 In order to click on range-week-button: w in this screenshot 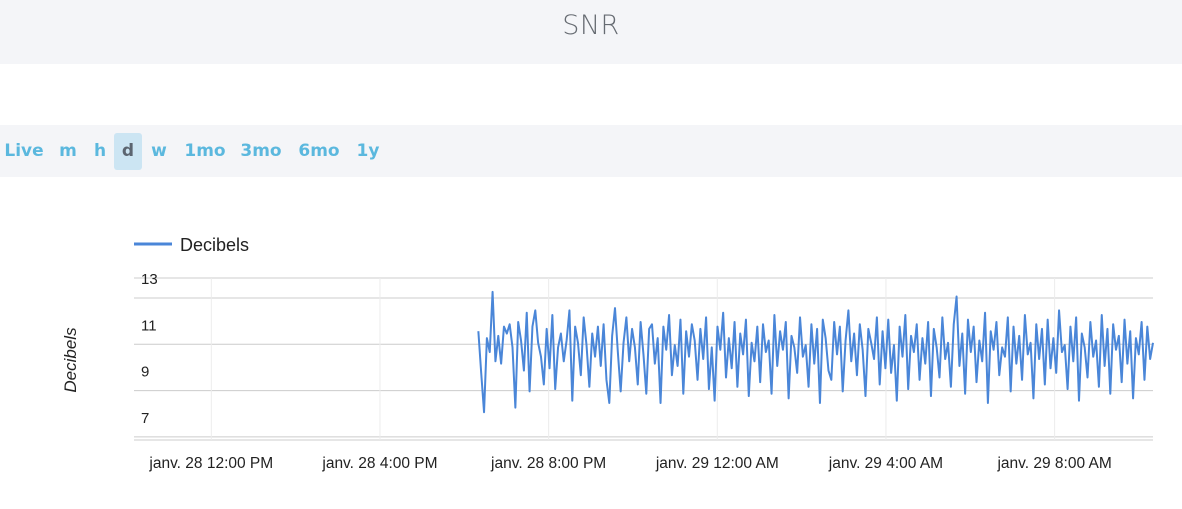, I will do `click(159, 151)`.